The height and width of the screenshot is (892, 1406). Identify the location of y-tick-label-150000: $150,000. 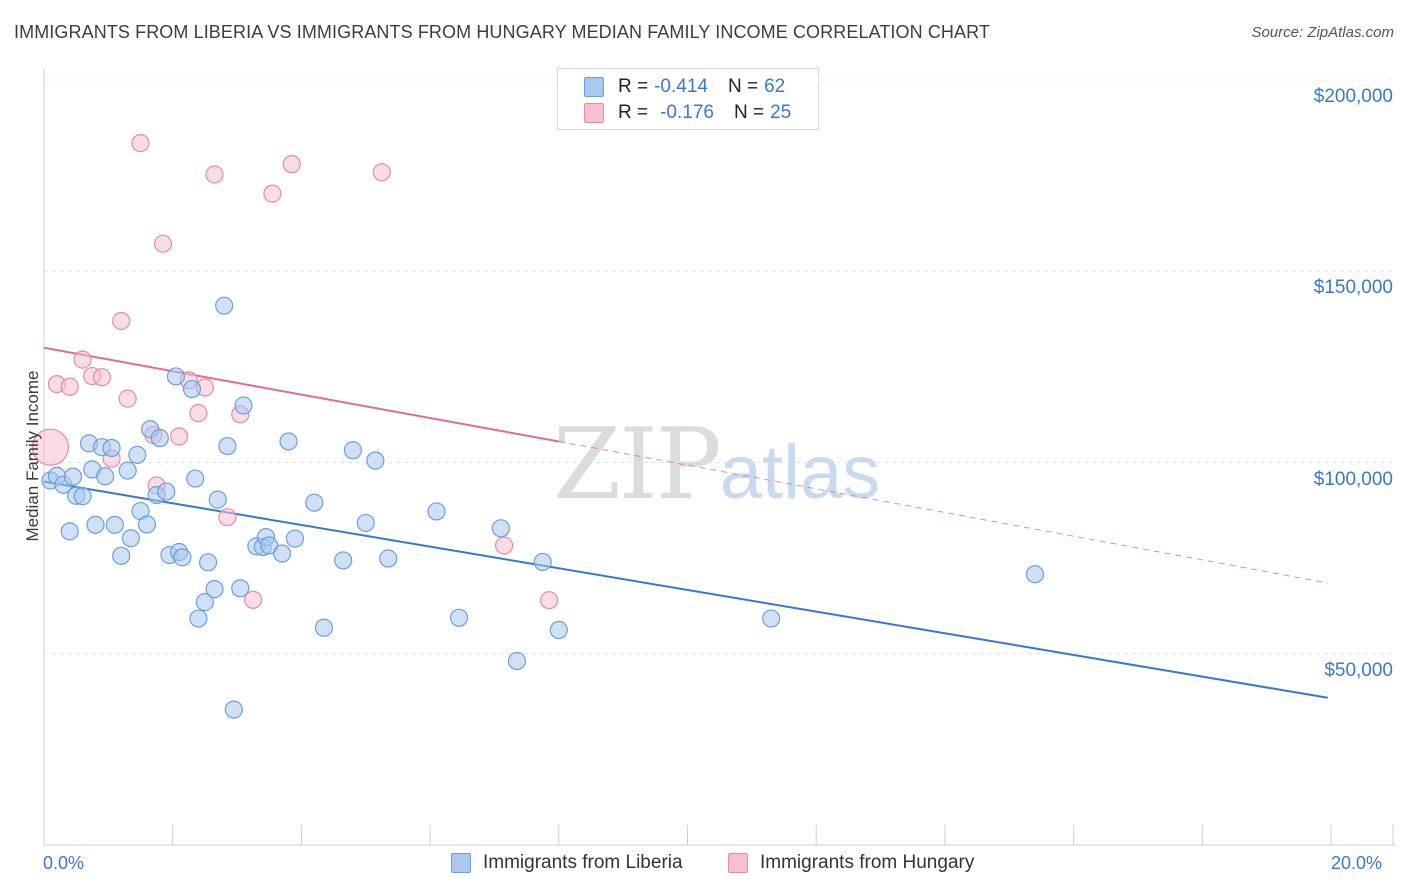
(1353, 288).